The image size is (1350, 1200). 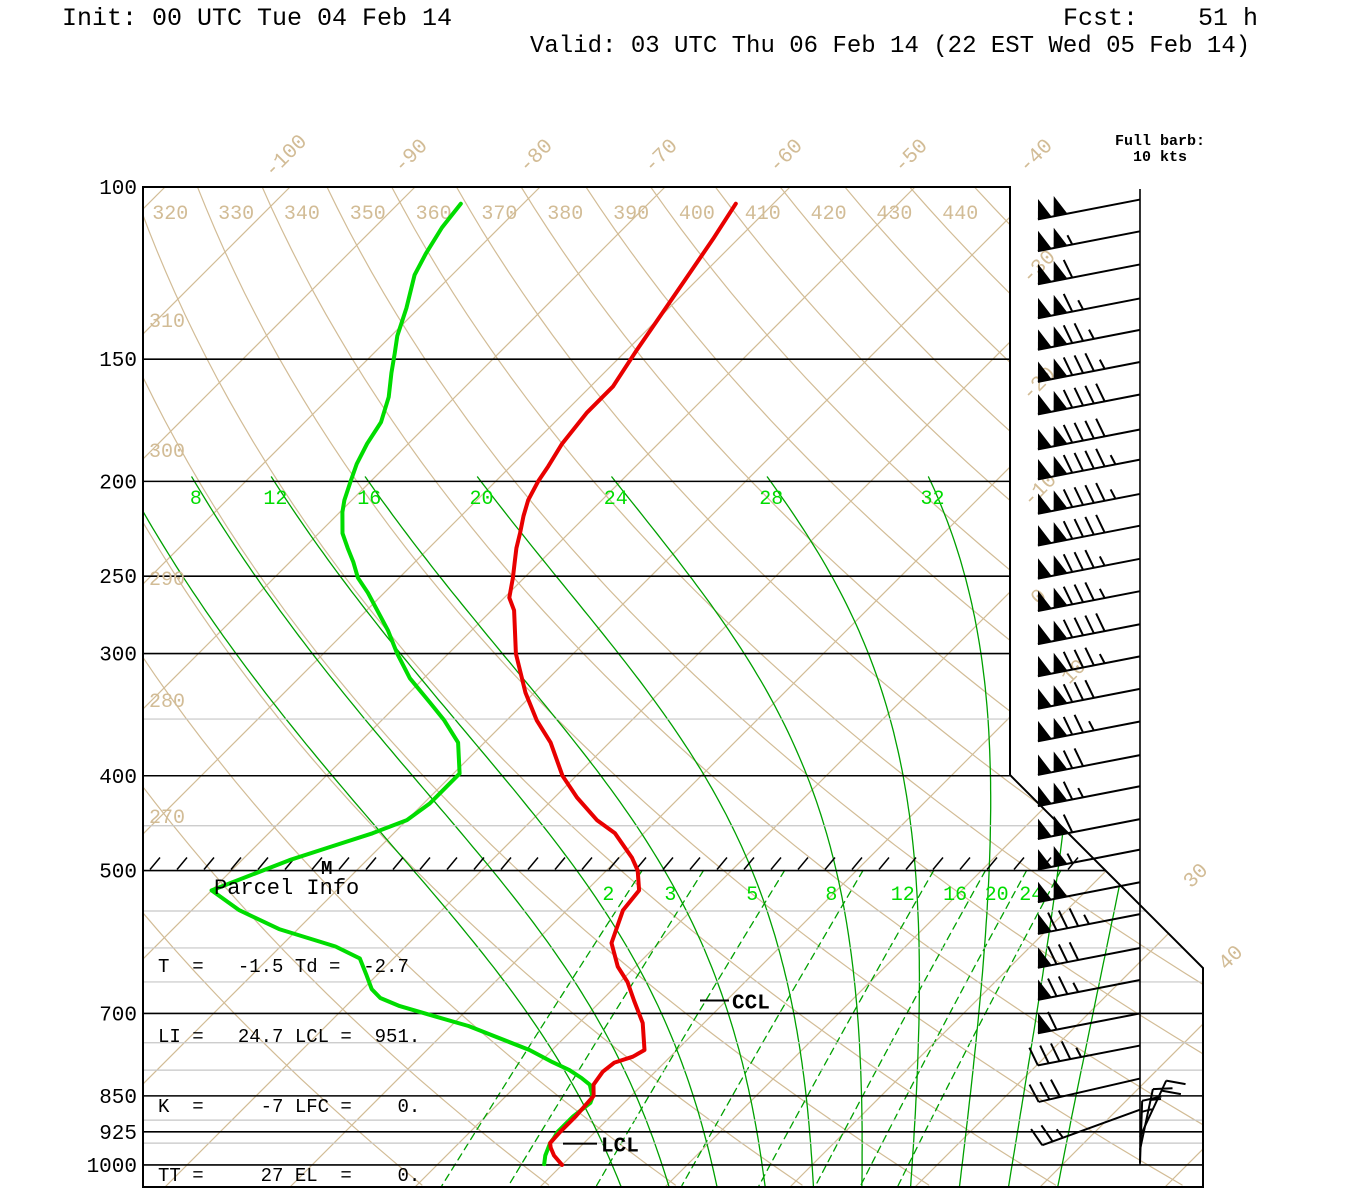 What do you see at coordinates (118, 1134) in the screenshot?
I see `svg-text: 925` at bounding box center [118, 1134].